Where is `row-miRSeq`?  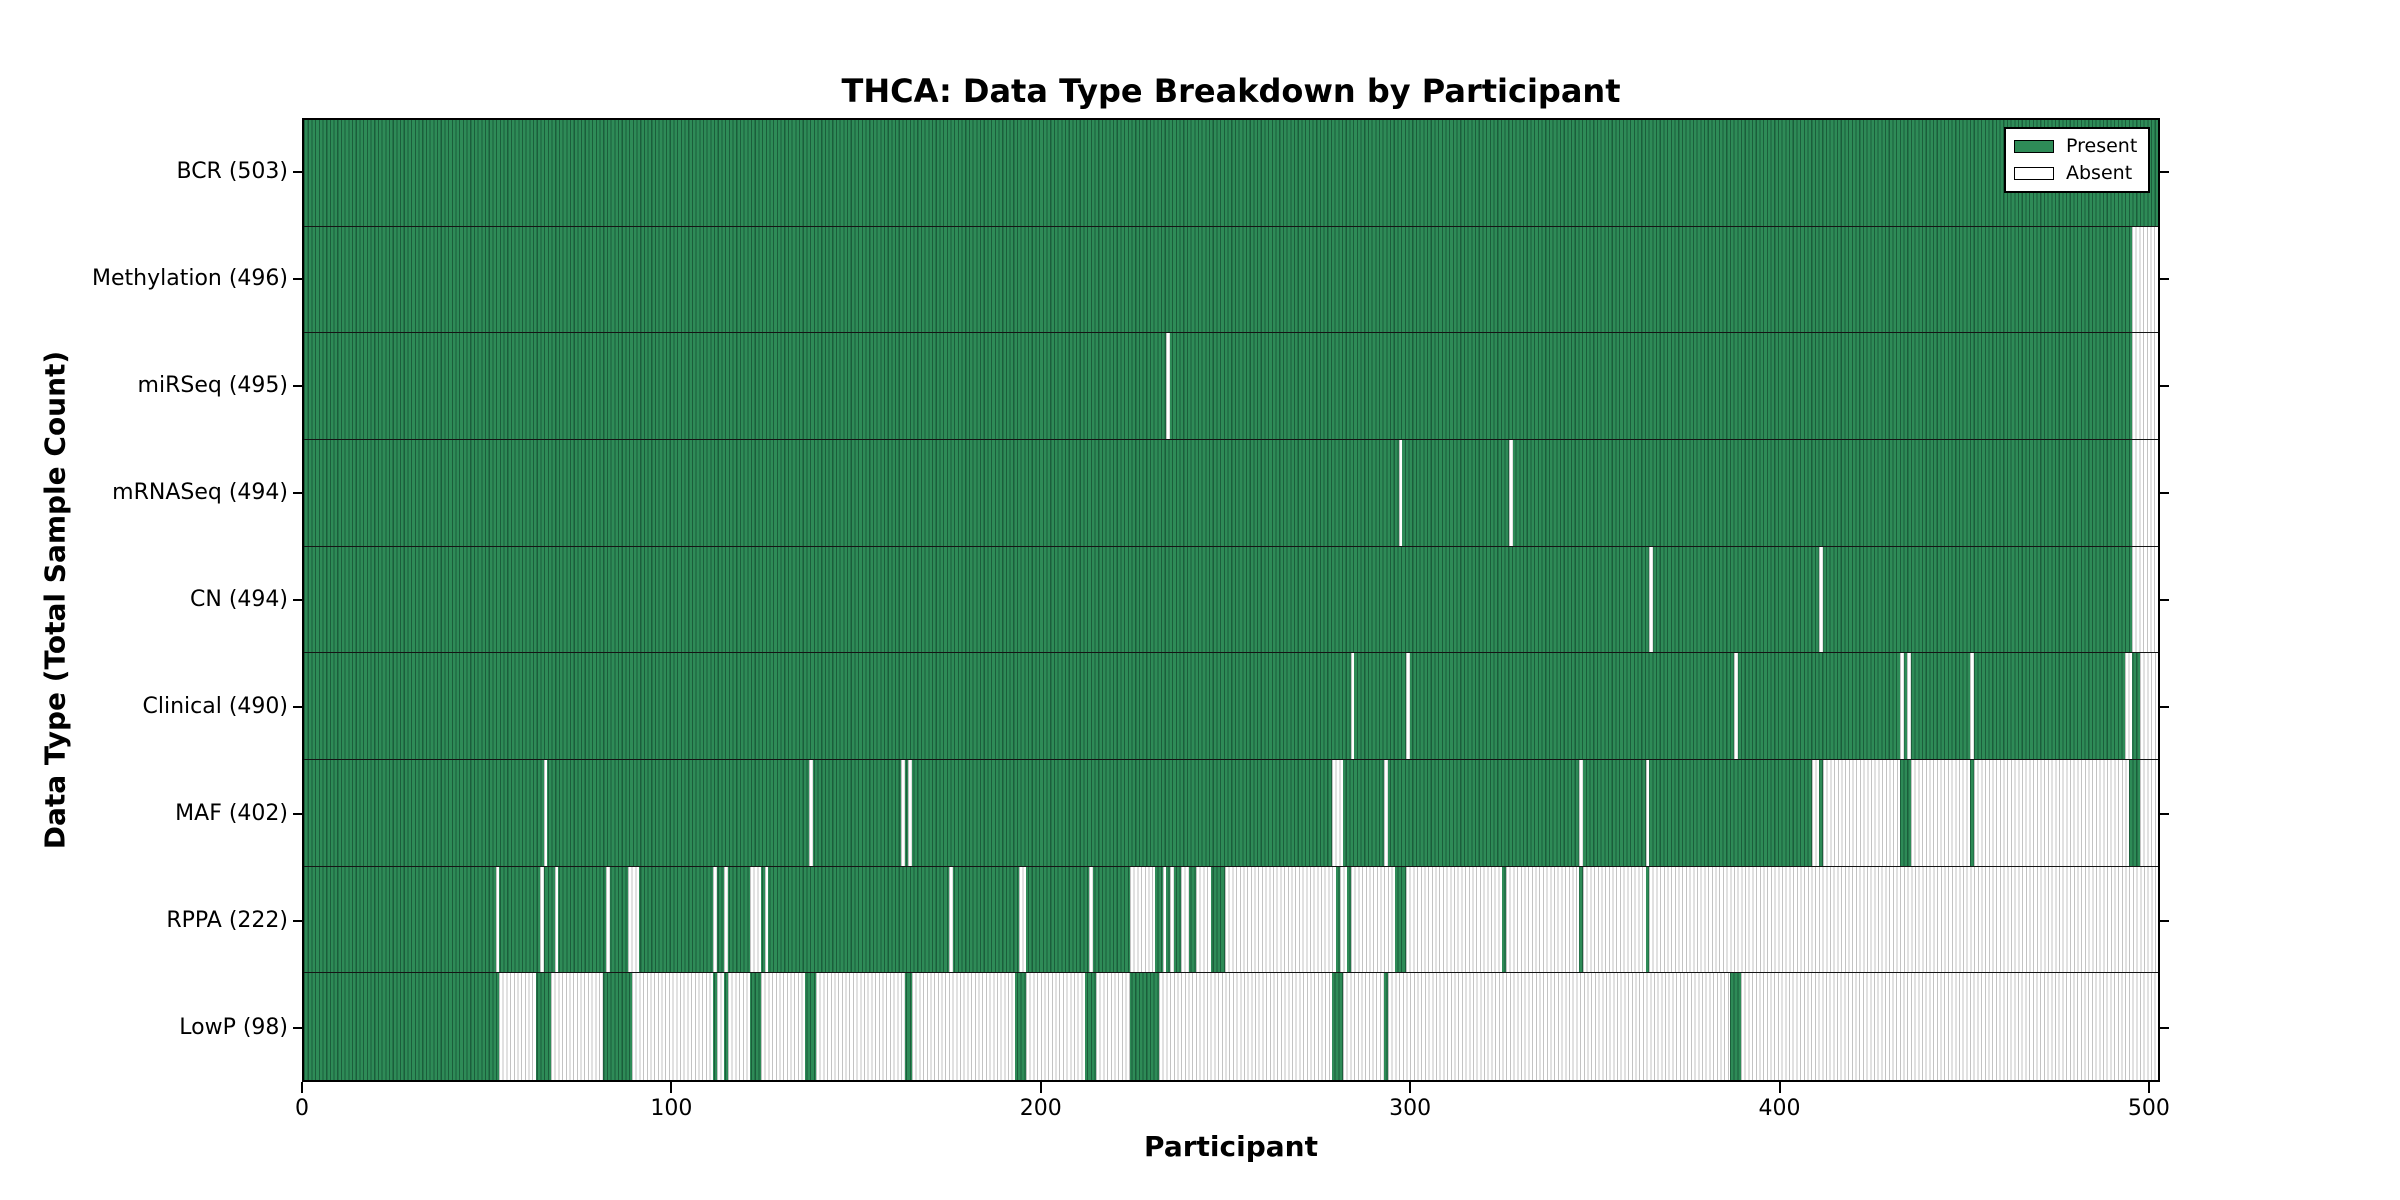
row-miRSeq is located at coordinates (1231, 386).